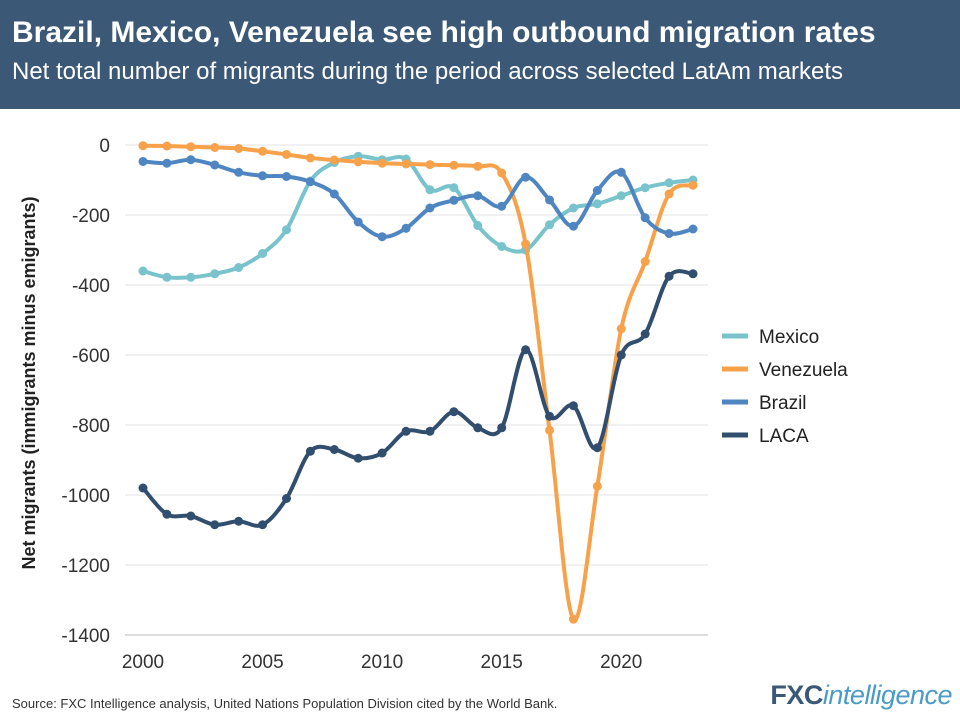  Describe the element at coordinates (796, 695) in the screenshot. I see `logo-text-fxc: FXC` at that location.